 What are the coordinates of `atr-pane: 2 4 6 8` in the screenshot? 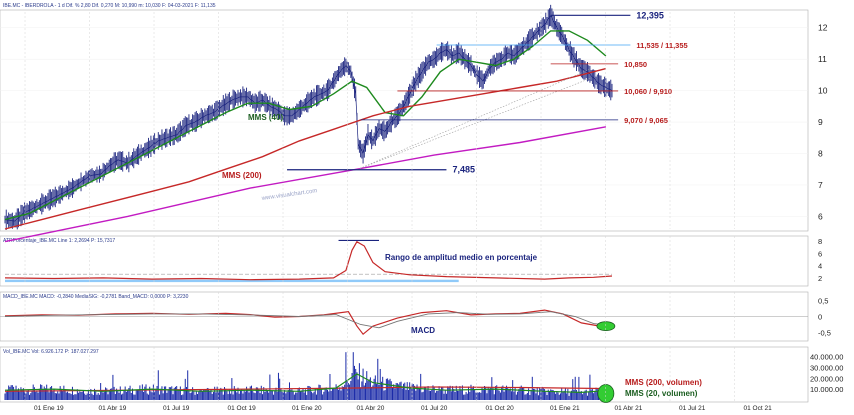 It's located at (413, 260).